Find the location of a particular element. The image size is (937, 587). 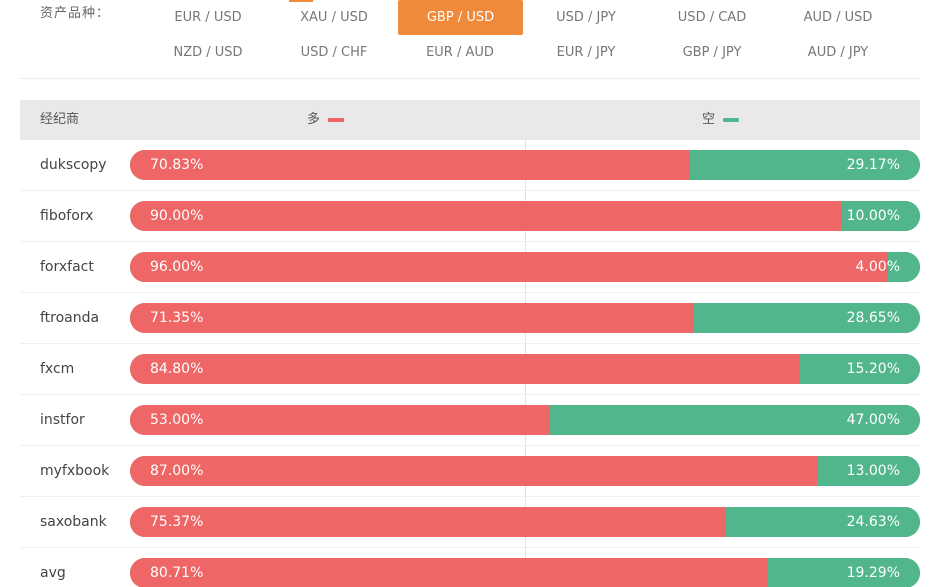

header-long-label: 多 is located at coordinates (314, 119).